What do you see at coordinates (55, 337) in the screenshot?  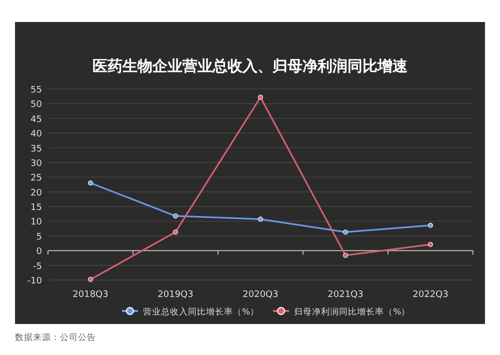 I see `source-note: 数据来源：公司公告` at bounding box center [55, 337].